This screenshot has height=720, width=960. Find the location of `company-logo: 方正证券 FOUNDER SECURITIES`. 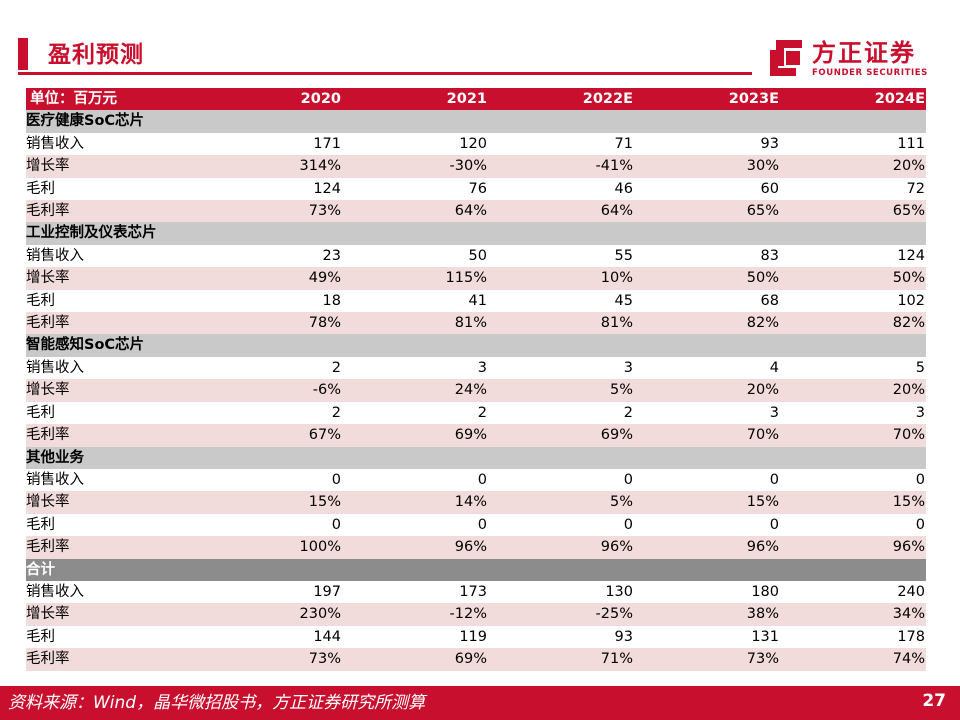

company-logo: 方正证券 FOUNDER SECURITIES is located at coordinates (853, 60).